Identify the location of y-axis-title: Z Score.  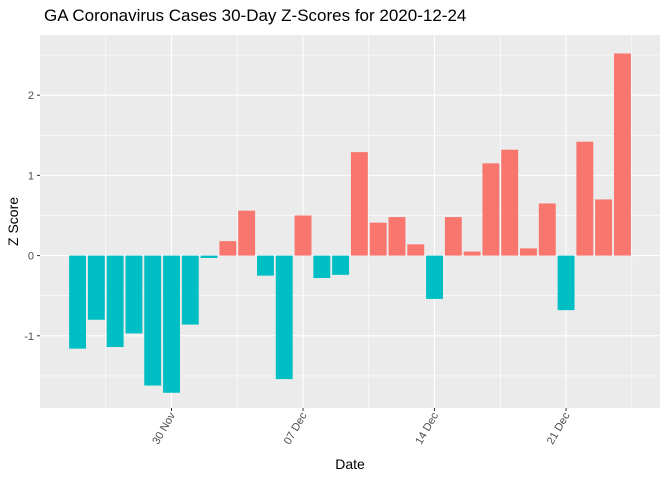
(13, 221).